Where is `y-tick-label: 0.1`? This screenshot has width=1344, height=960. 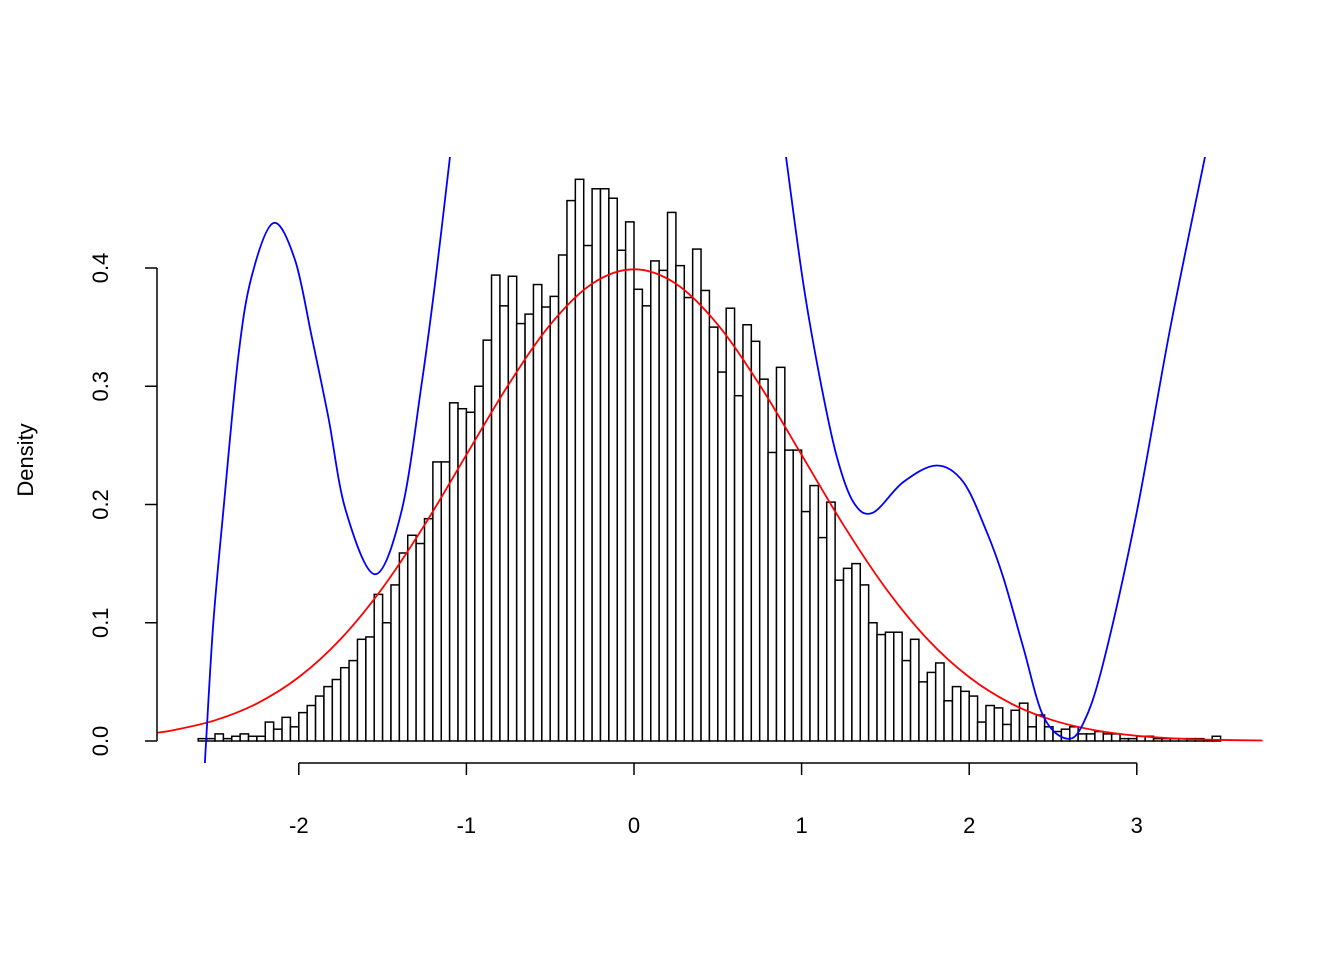
y-tick-label: 0.1 is located at coordinates (100, 622).